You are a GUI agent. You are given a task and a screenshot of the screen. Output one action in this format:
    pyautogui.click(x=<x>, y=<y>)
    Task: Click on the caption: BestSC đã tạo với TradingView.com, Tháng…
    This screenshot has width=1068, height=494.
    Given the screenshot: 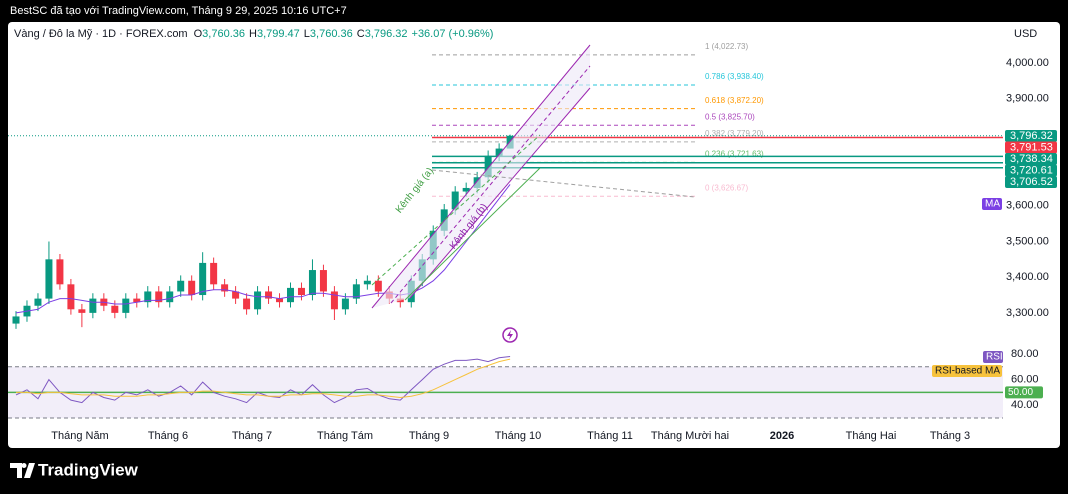 What is the action you would take?
    pyautogui.click(x=178, y=11)
    